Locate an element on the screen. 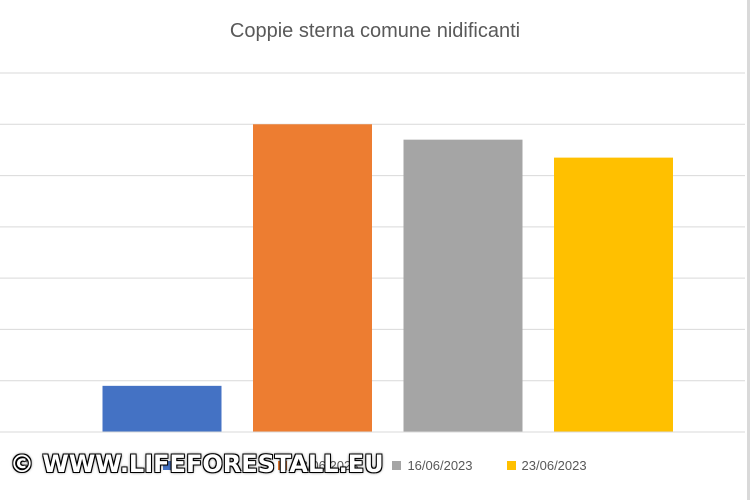 The image size is (750, 500). legend-label: 16/06/2023 is located at coordinates (440, 465).